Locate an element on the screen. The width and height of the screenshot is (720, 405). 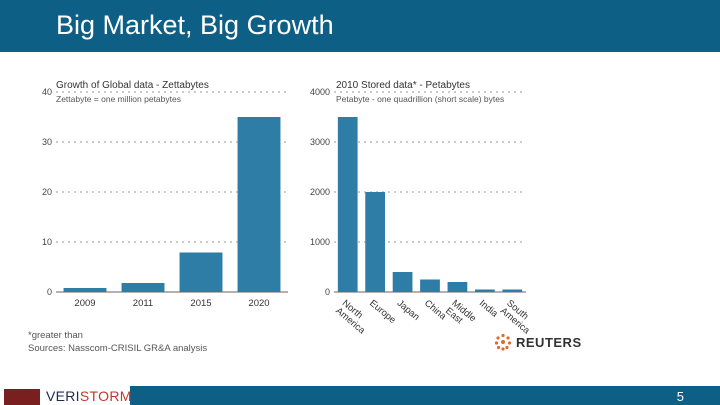
title-bar is located at coordinates (360, 26).